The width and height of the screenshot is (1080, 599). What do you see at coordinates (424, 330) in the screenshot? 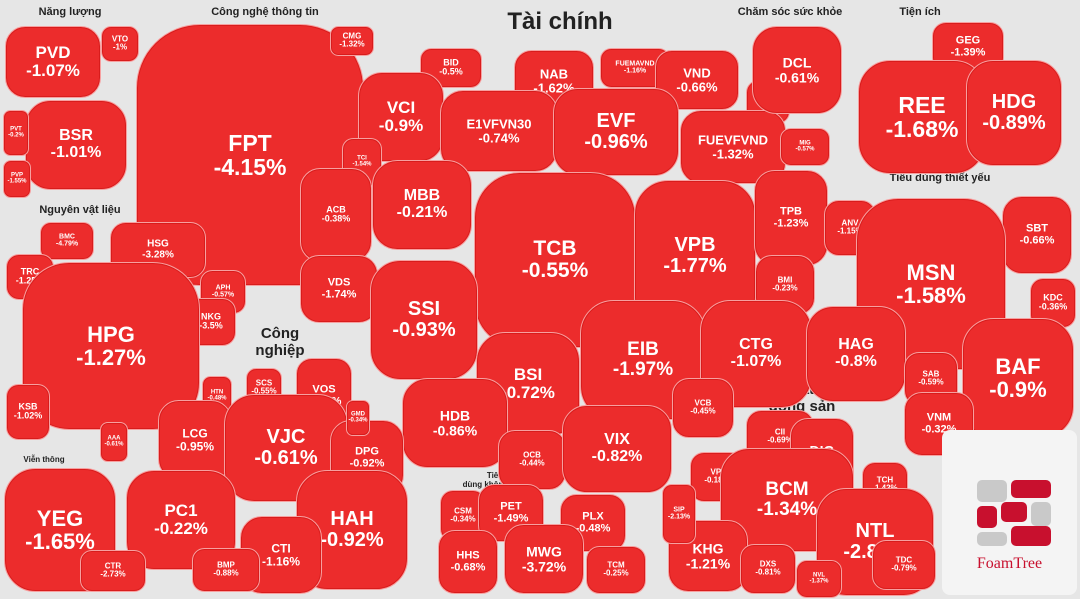
I see `cell-change: -0.93%` at bounding box center [424, 330].